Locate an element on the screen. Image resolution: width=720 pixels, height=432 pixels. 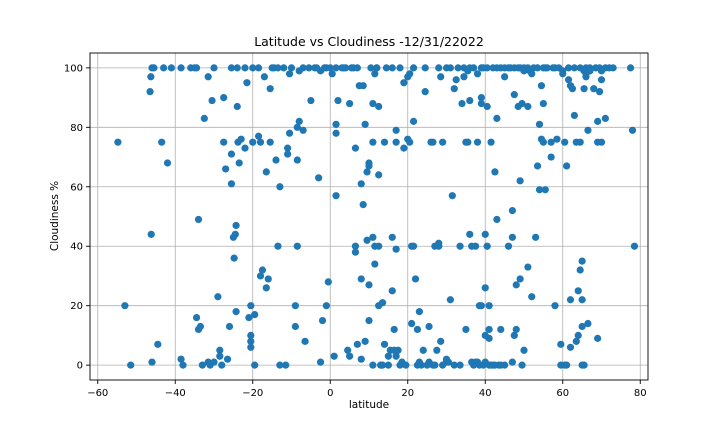
y-tick-label: 0 is located at coordinates (80, 366).